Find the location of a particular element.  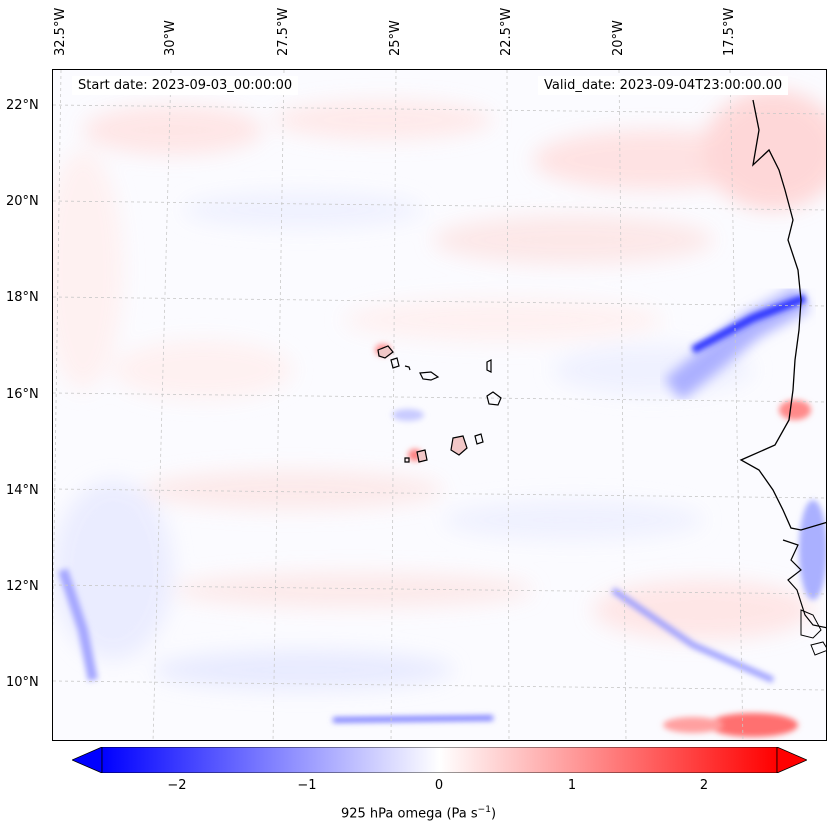

cape-verde-islands is located at coordinates (439, 404).